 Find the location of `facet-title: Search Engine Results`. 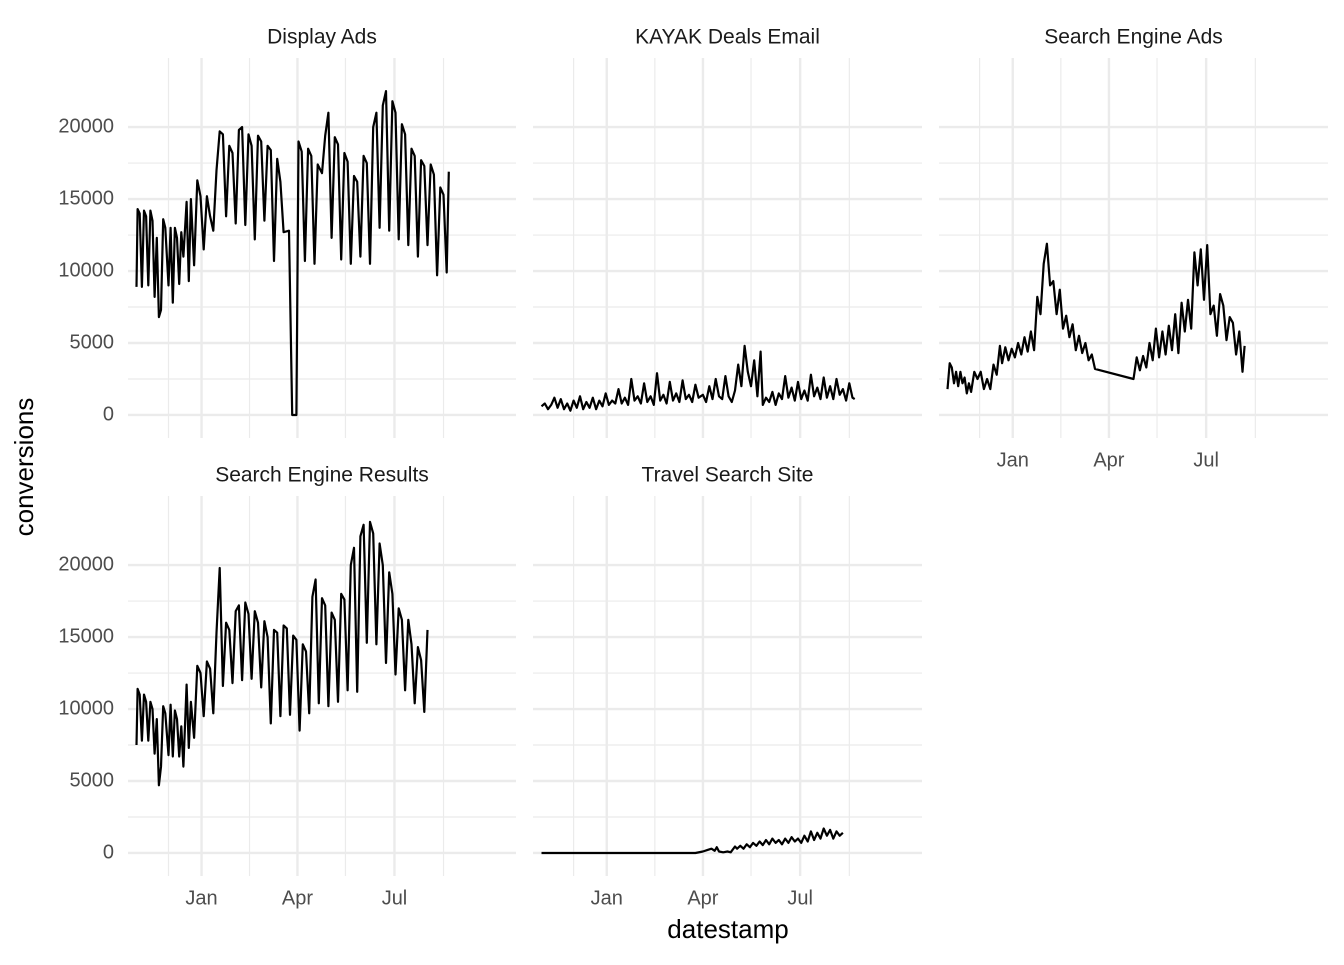

facet-title: Search Engine Results is located at coordinates (322, 475).